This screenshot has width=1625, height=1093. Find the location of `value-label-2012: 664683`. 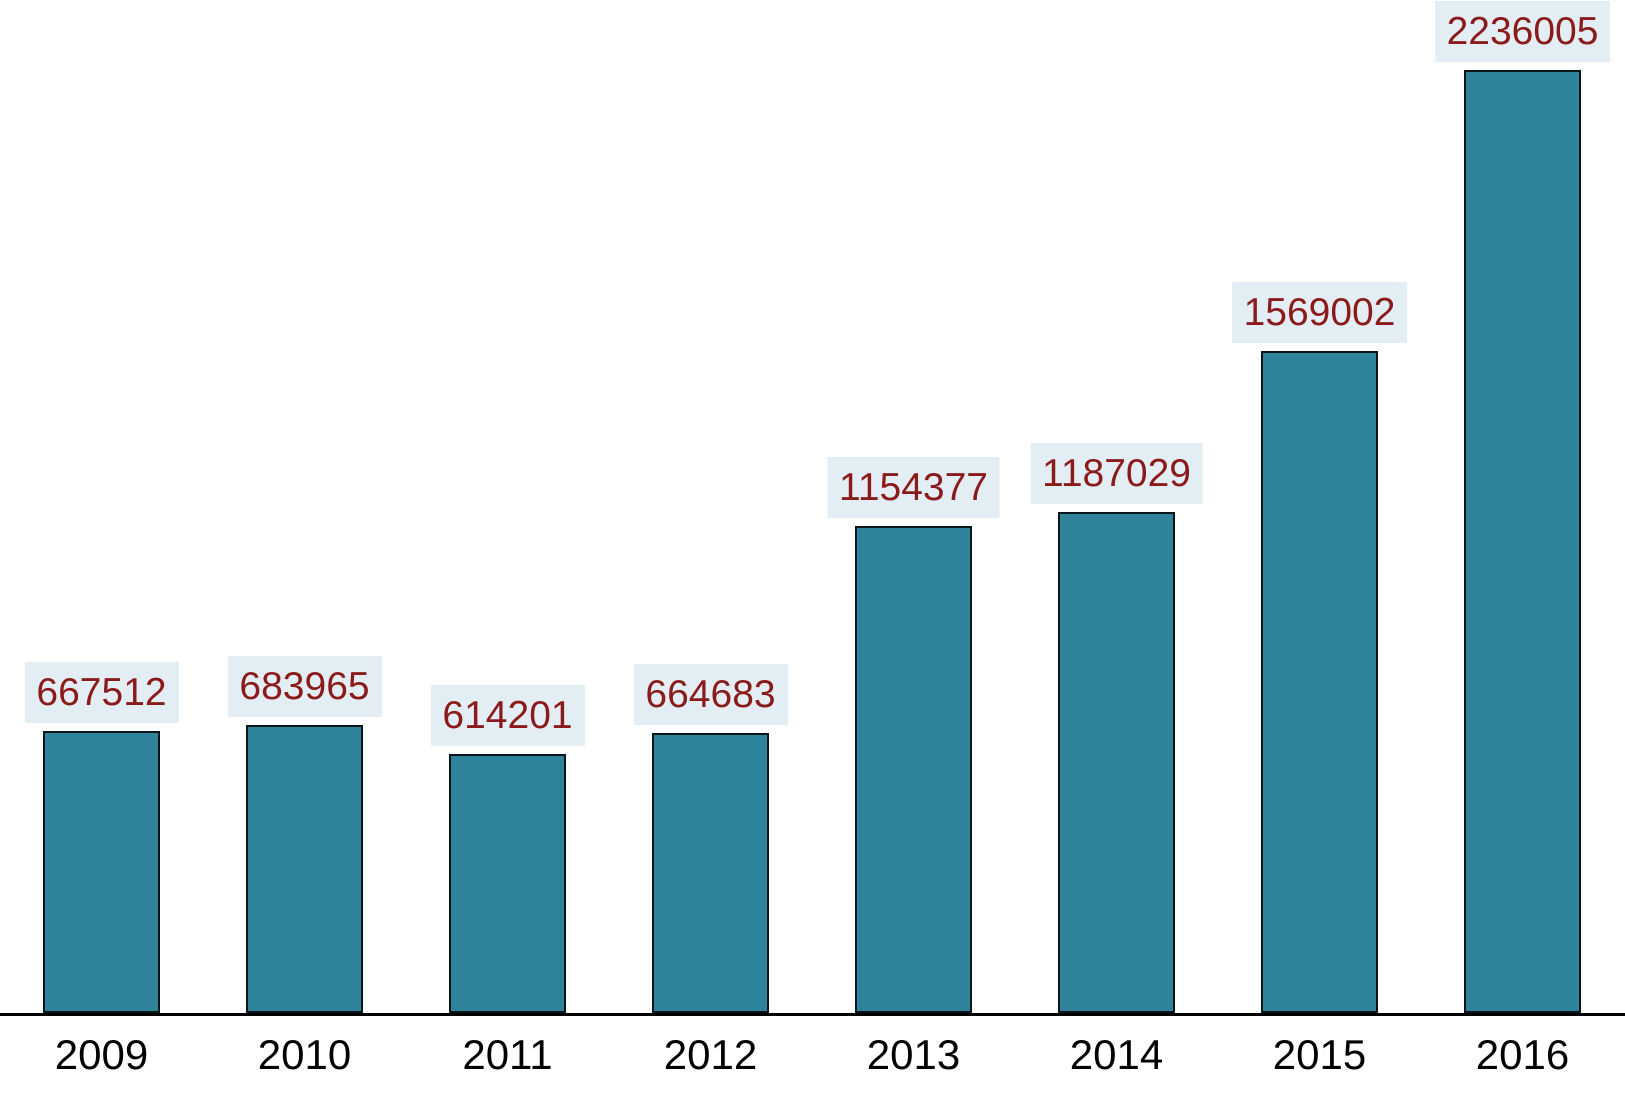

value-label-2012: 664683 is located at coordinates (710, 694).